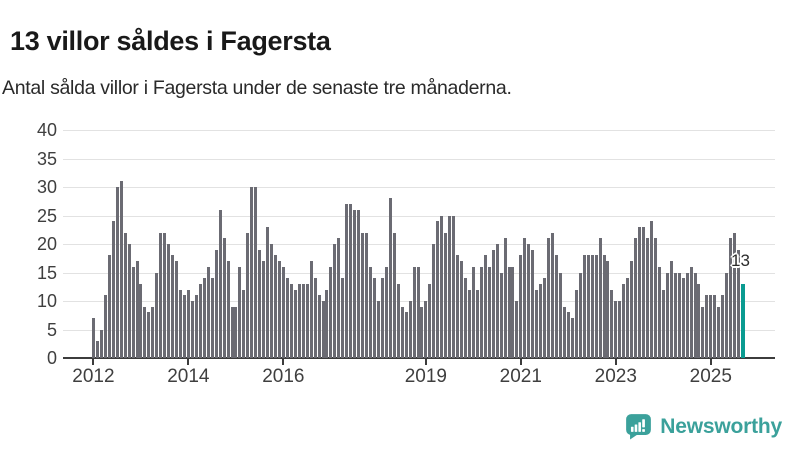 This screenshot has width=800, height=450. What do you see at coordinates (639, 427) in the screenshot?
I see `newsworthy-logo-icon` at bounding box center [639, 427].